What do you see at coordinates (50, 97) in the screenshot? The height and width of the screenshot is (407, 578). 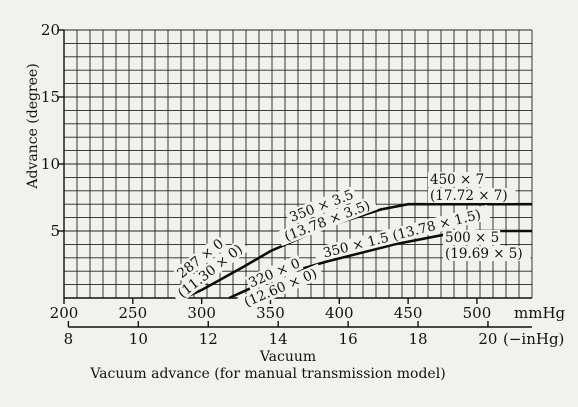 I see `y-tick-label: 15` at bounding box center [50, 97].